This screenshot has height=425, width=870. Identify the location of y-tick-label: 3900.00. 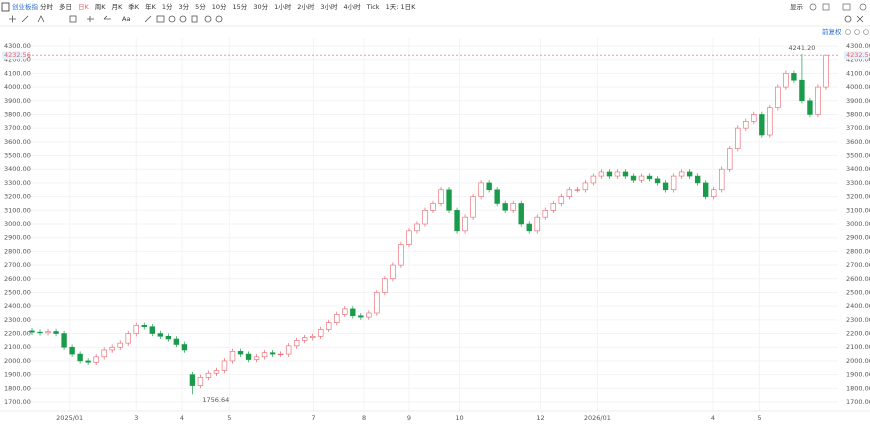
(17, 101).